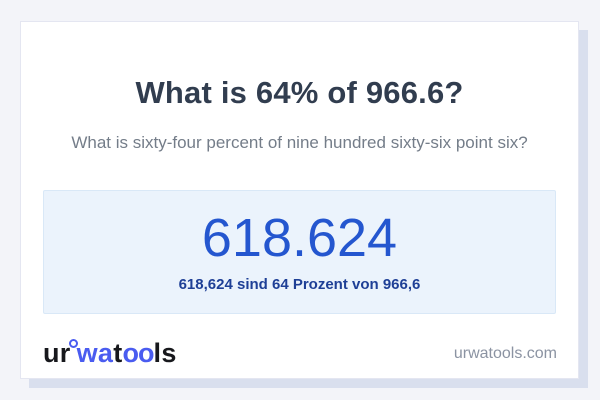 The width and height of the screenshot is (600, 400). I want to click on site-url-link: urwatools.com, so click(505, 353).